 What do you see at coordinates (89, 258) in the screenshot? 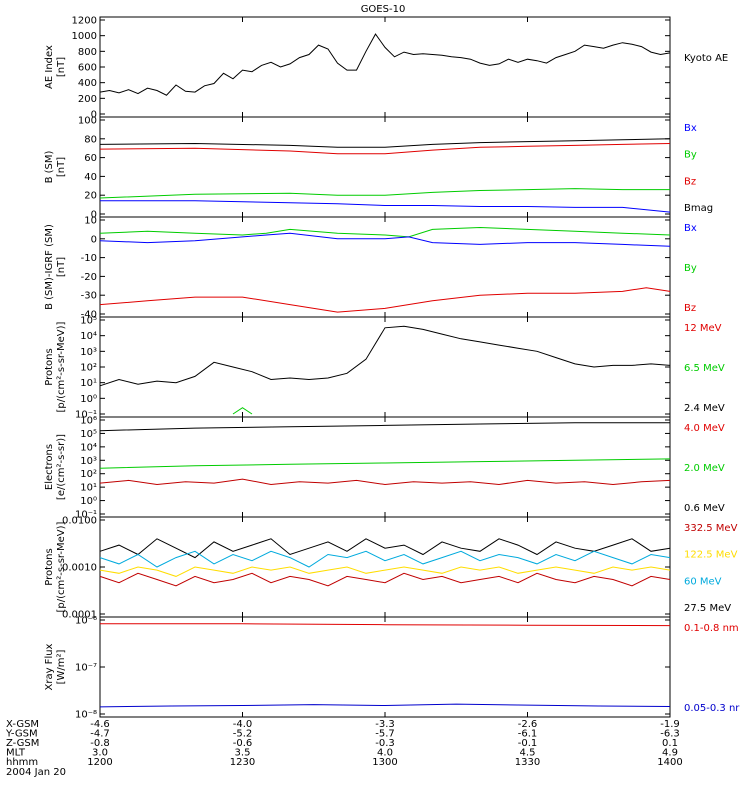
I see `y-tick-label: -10` at bounding box center [89, 258].